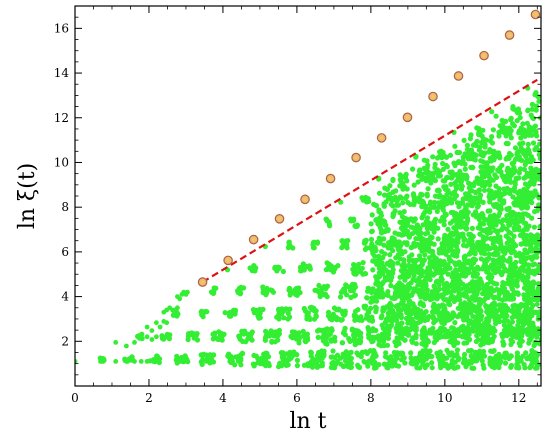 The image size is (550, 441). I want to click on envelope-marker, so click(458, 76).